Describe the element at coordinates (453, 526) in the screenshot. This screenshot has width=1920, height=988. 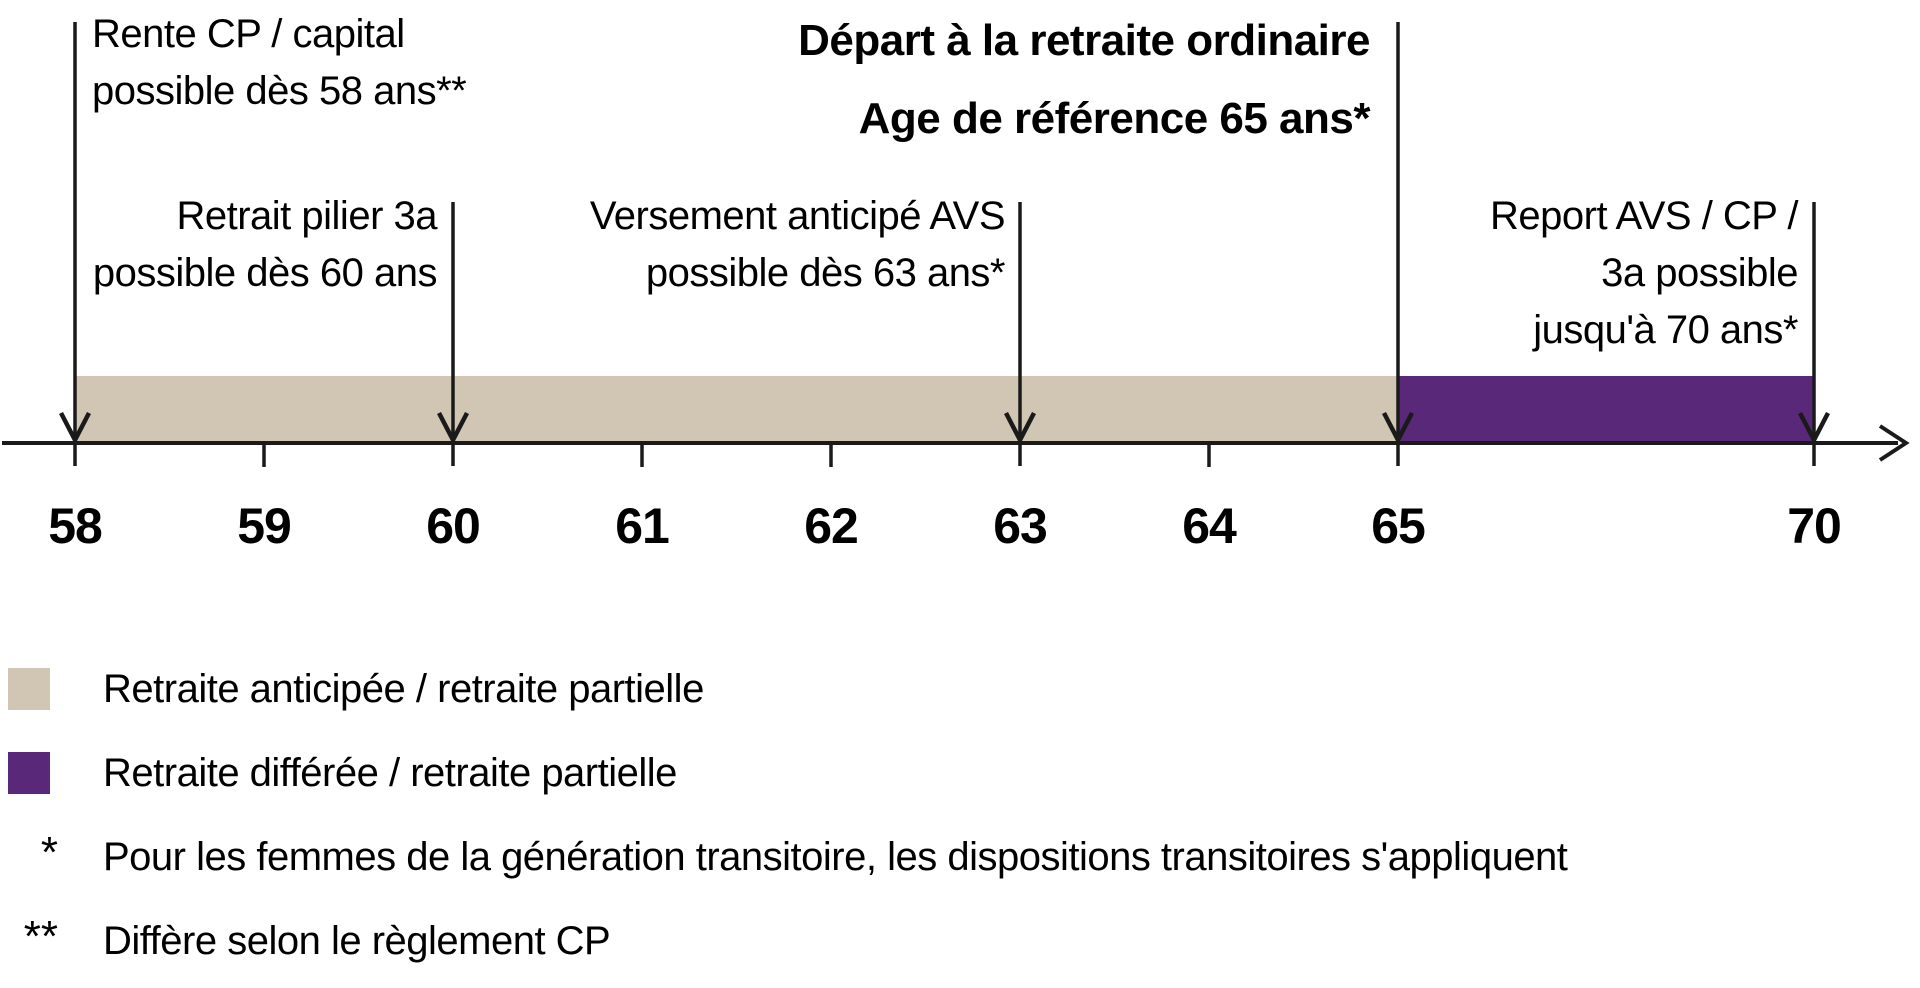
I see `tick-label-60: 60` at that location.